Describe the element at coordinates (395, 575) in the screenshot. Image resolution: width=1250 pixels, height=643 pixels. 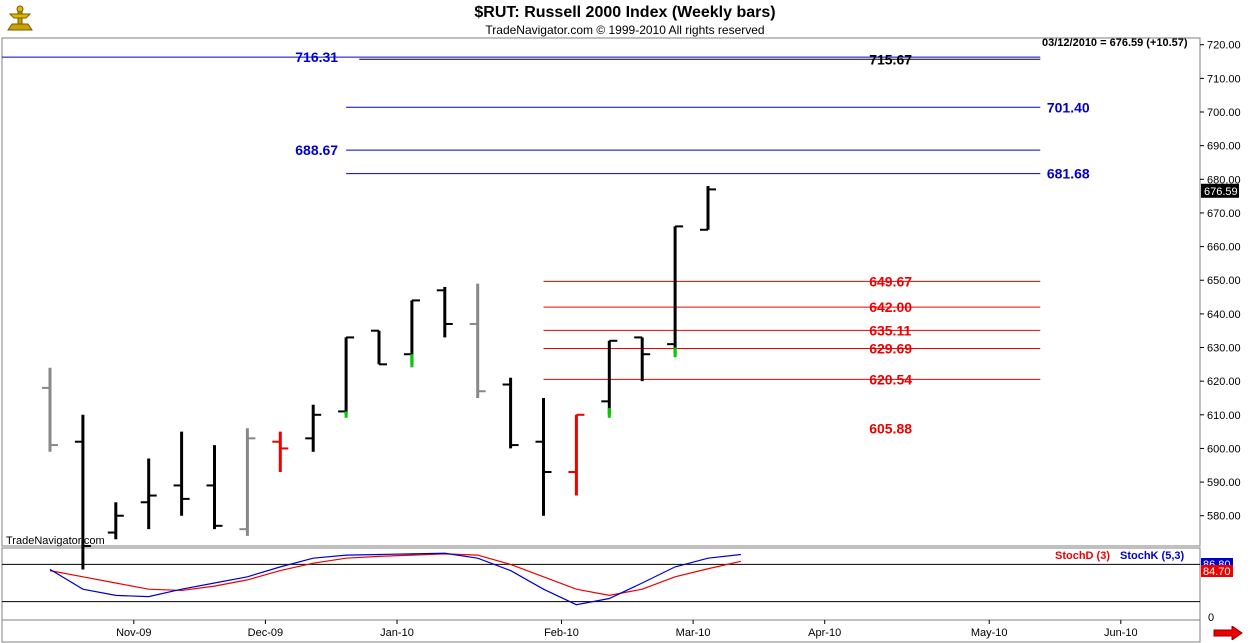
I see `stochD-line` at that location.